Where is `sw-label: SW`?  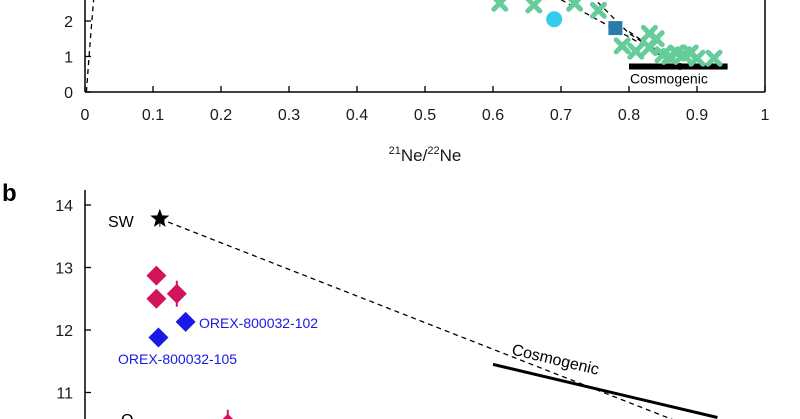
sw-label: SW is located at coordinates (121, 222).